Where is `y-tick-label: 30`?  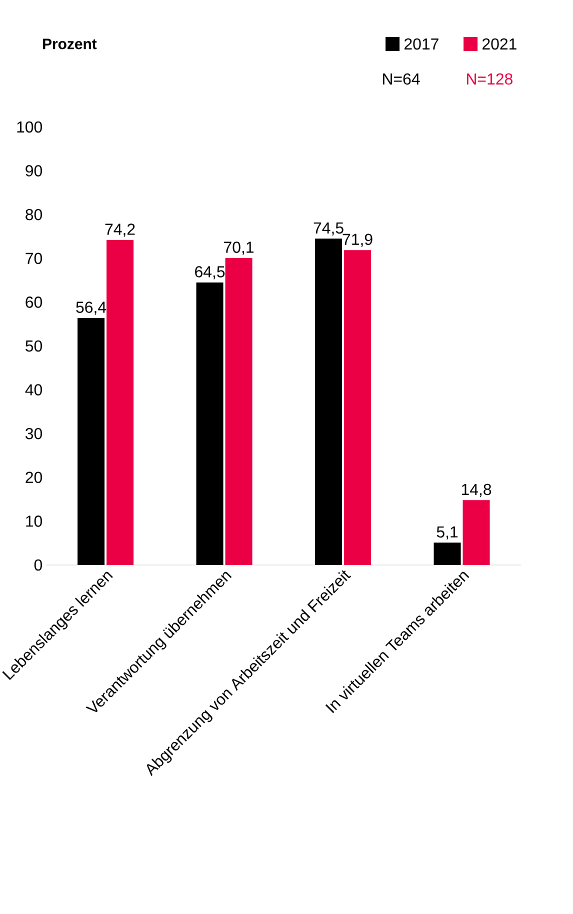
y-tick-label: 30 is located at coordinates (34, 434).